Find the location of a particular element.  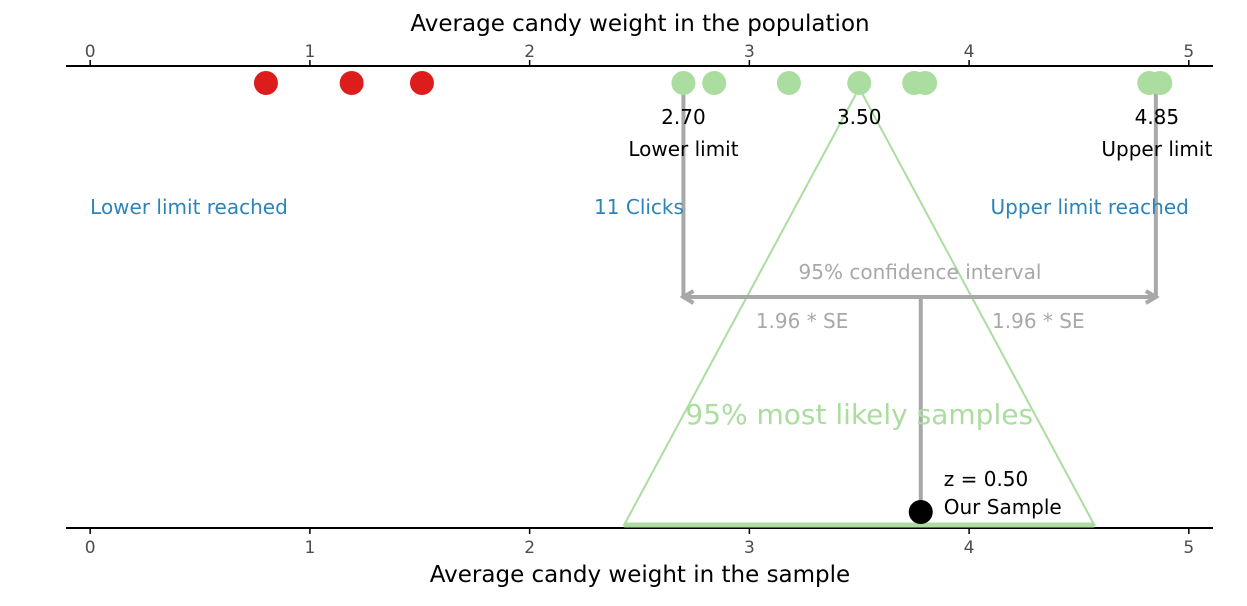

bottom-axis-ticks: 0 1 2 3 4 5 is located at coordinates (639, 543).